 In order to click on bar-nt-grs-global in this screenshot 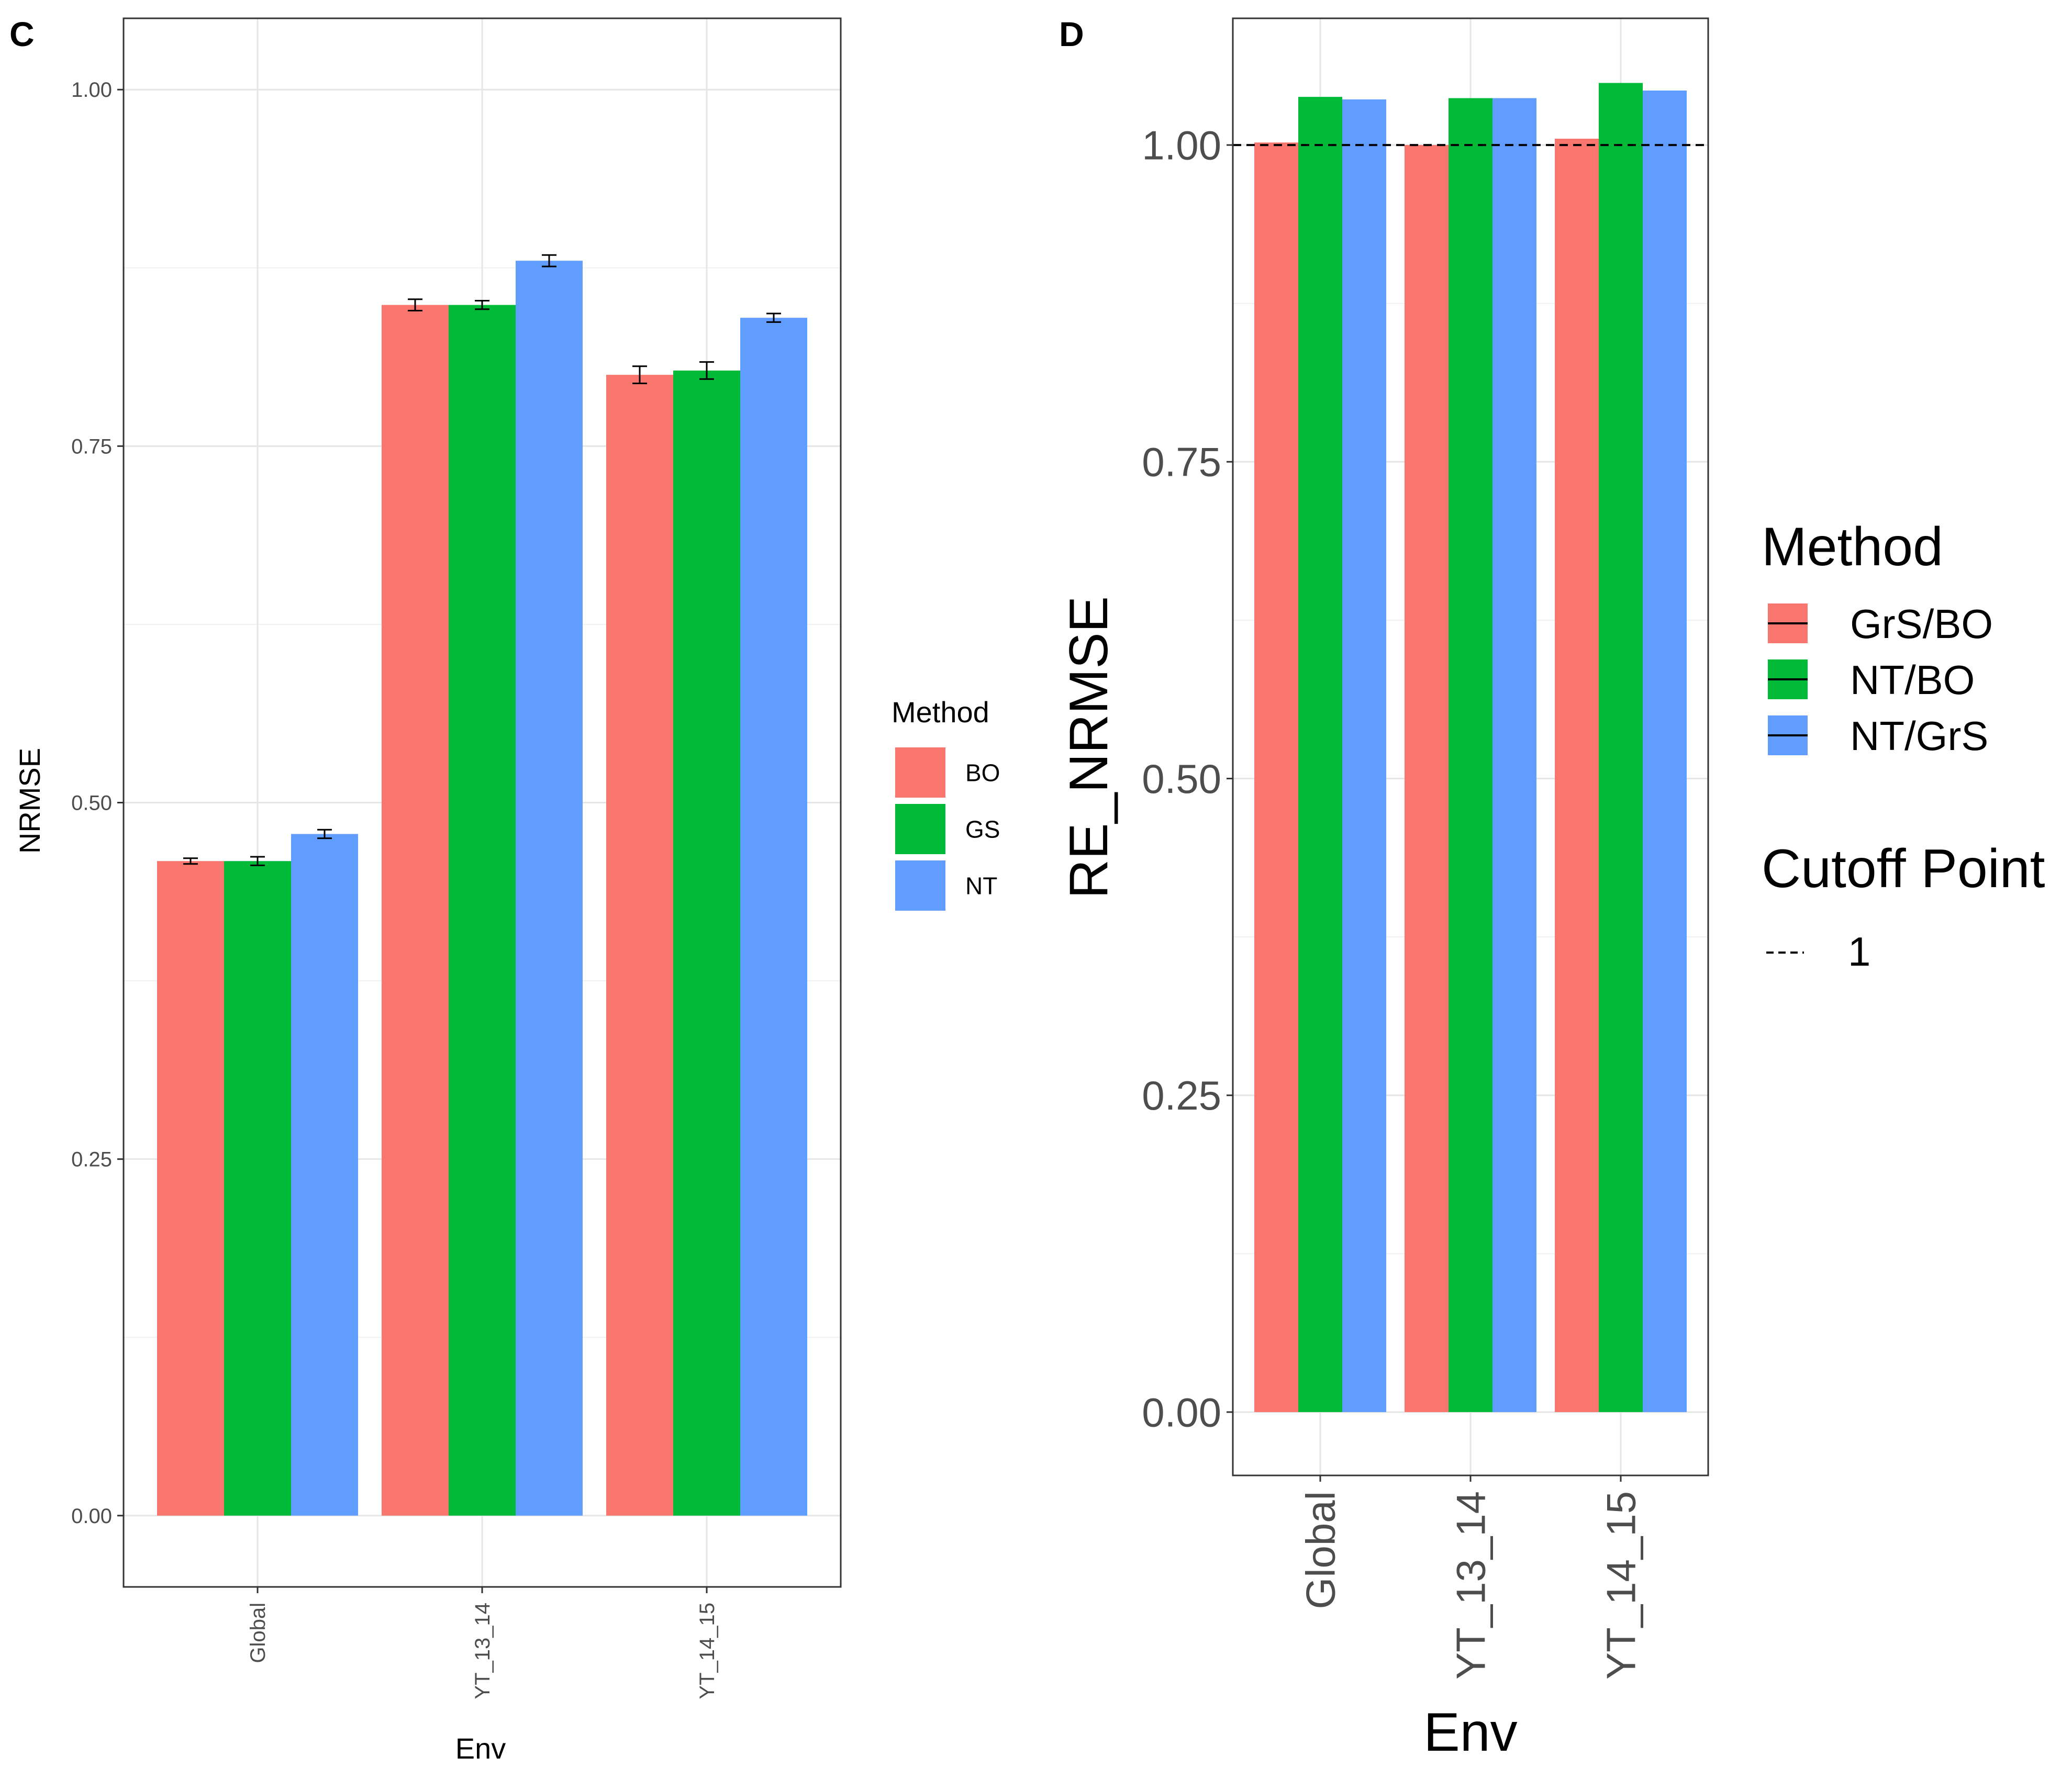, I will do `click(1364, 755)`.